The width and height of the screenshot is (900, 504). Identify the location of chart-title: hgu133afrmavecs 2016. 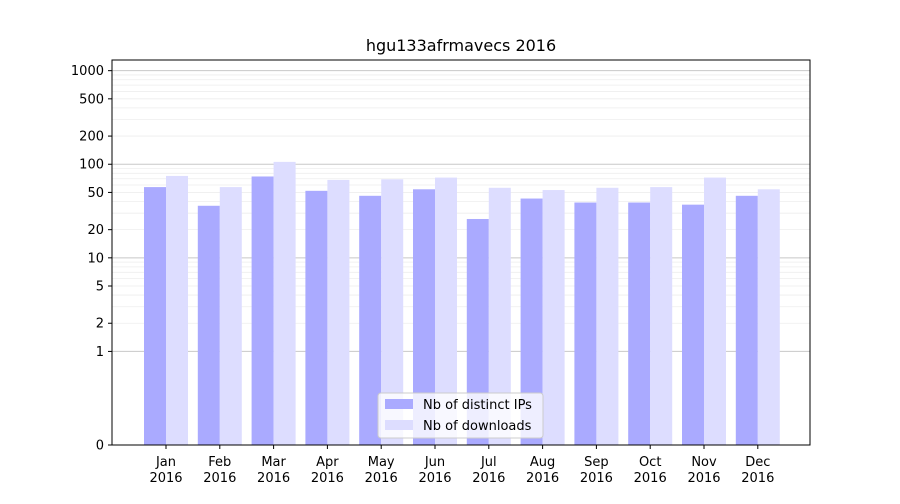
(461, 45).